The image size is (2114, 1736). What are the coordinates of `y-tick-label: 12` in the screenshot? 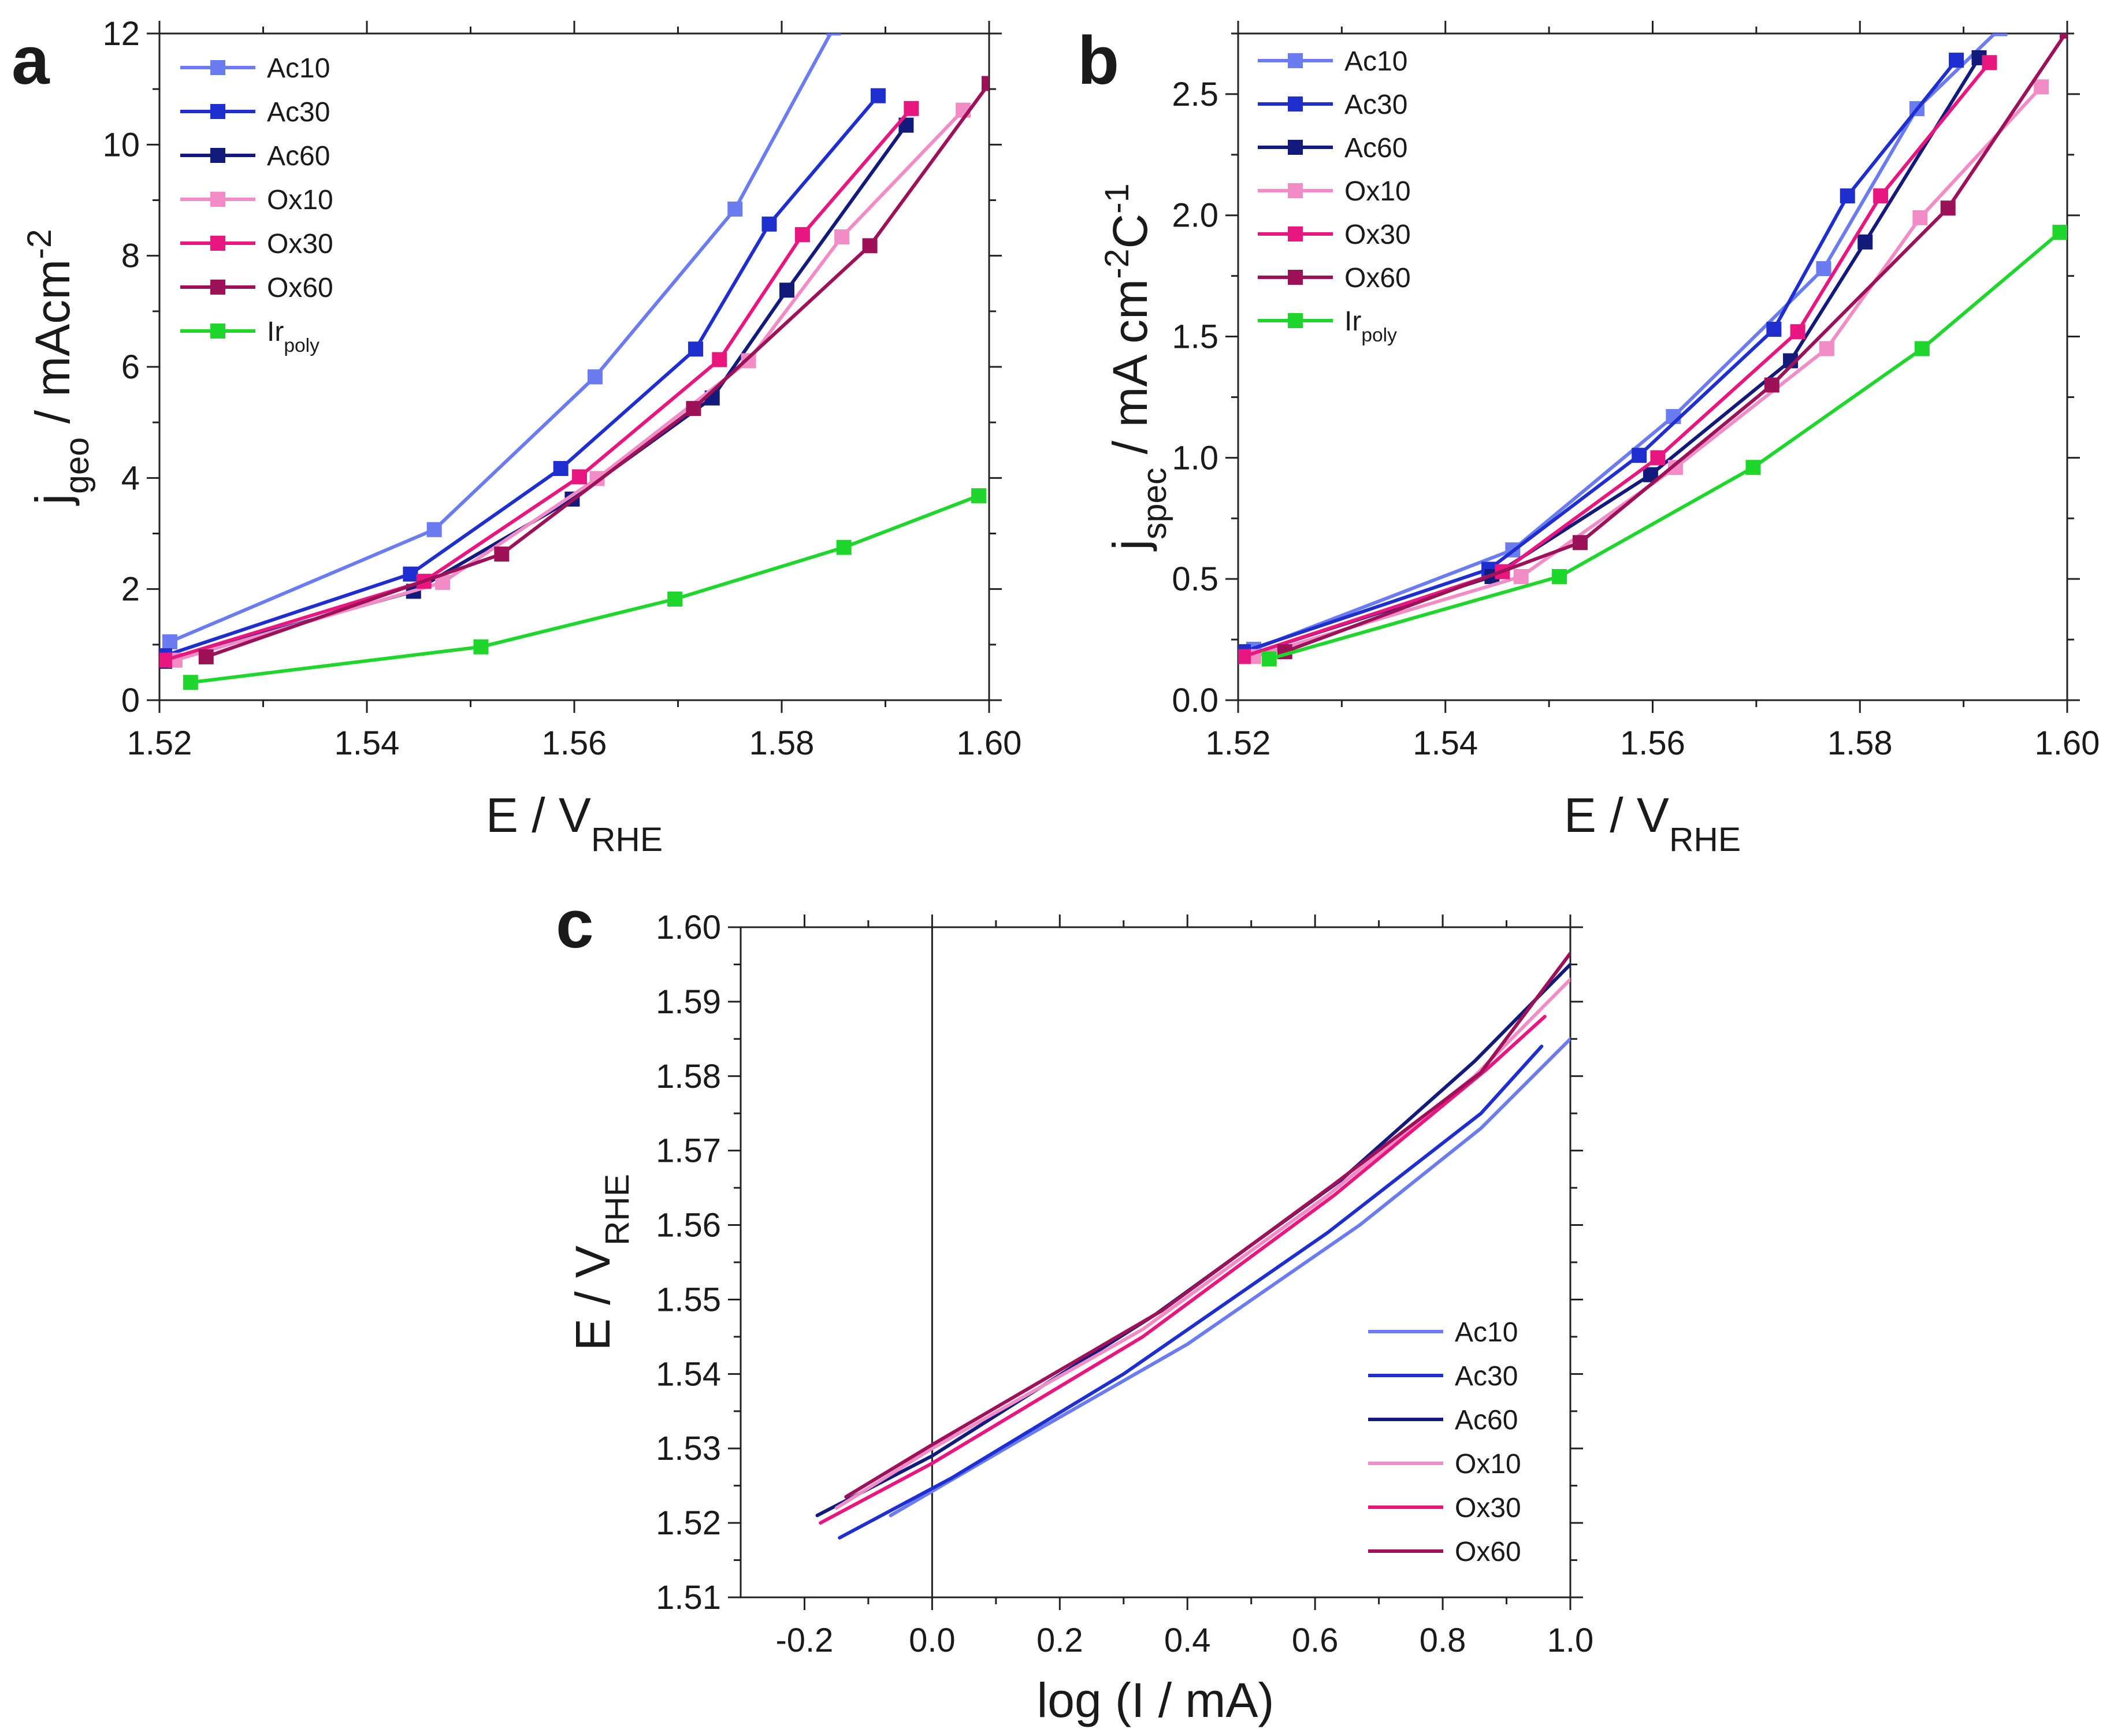 It's located at (121, 34).